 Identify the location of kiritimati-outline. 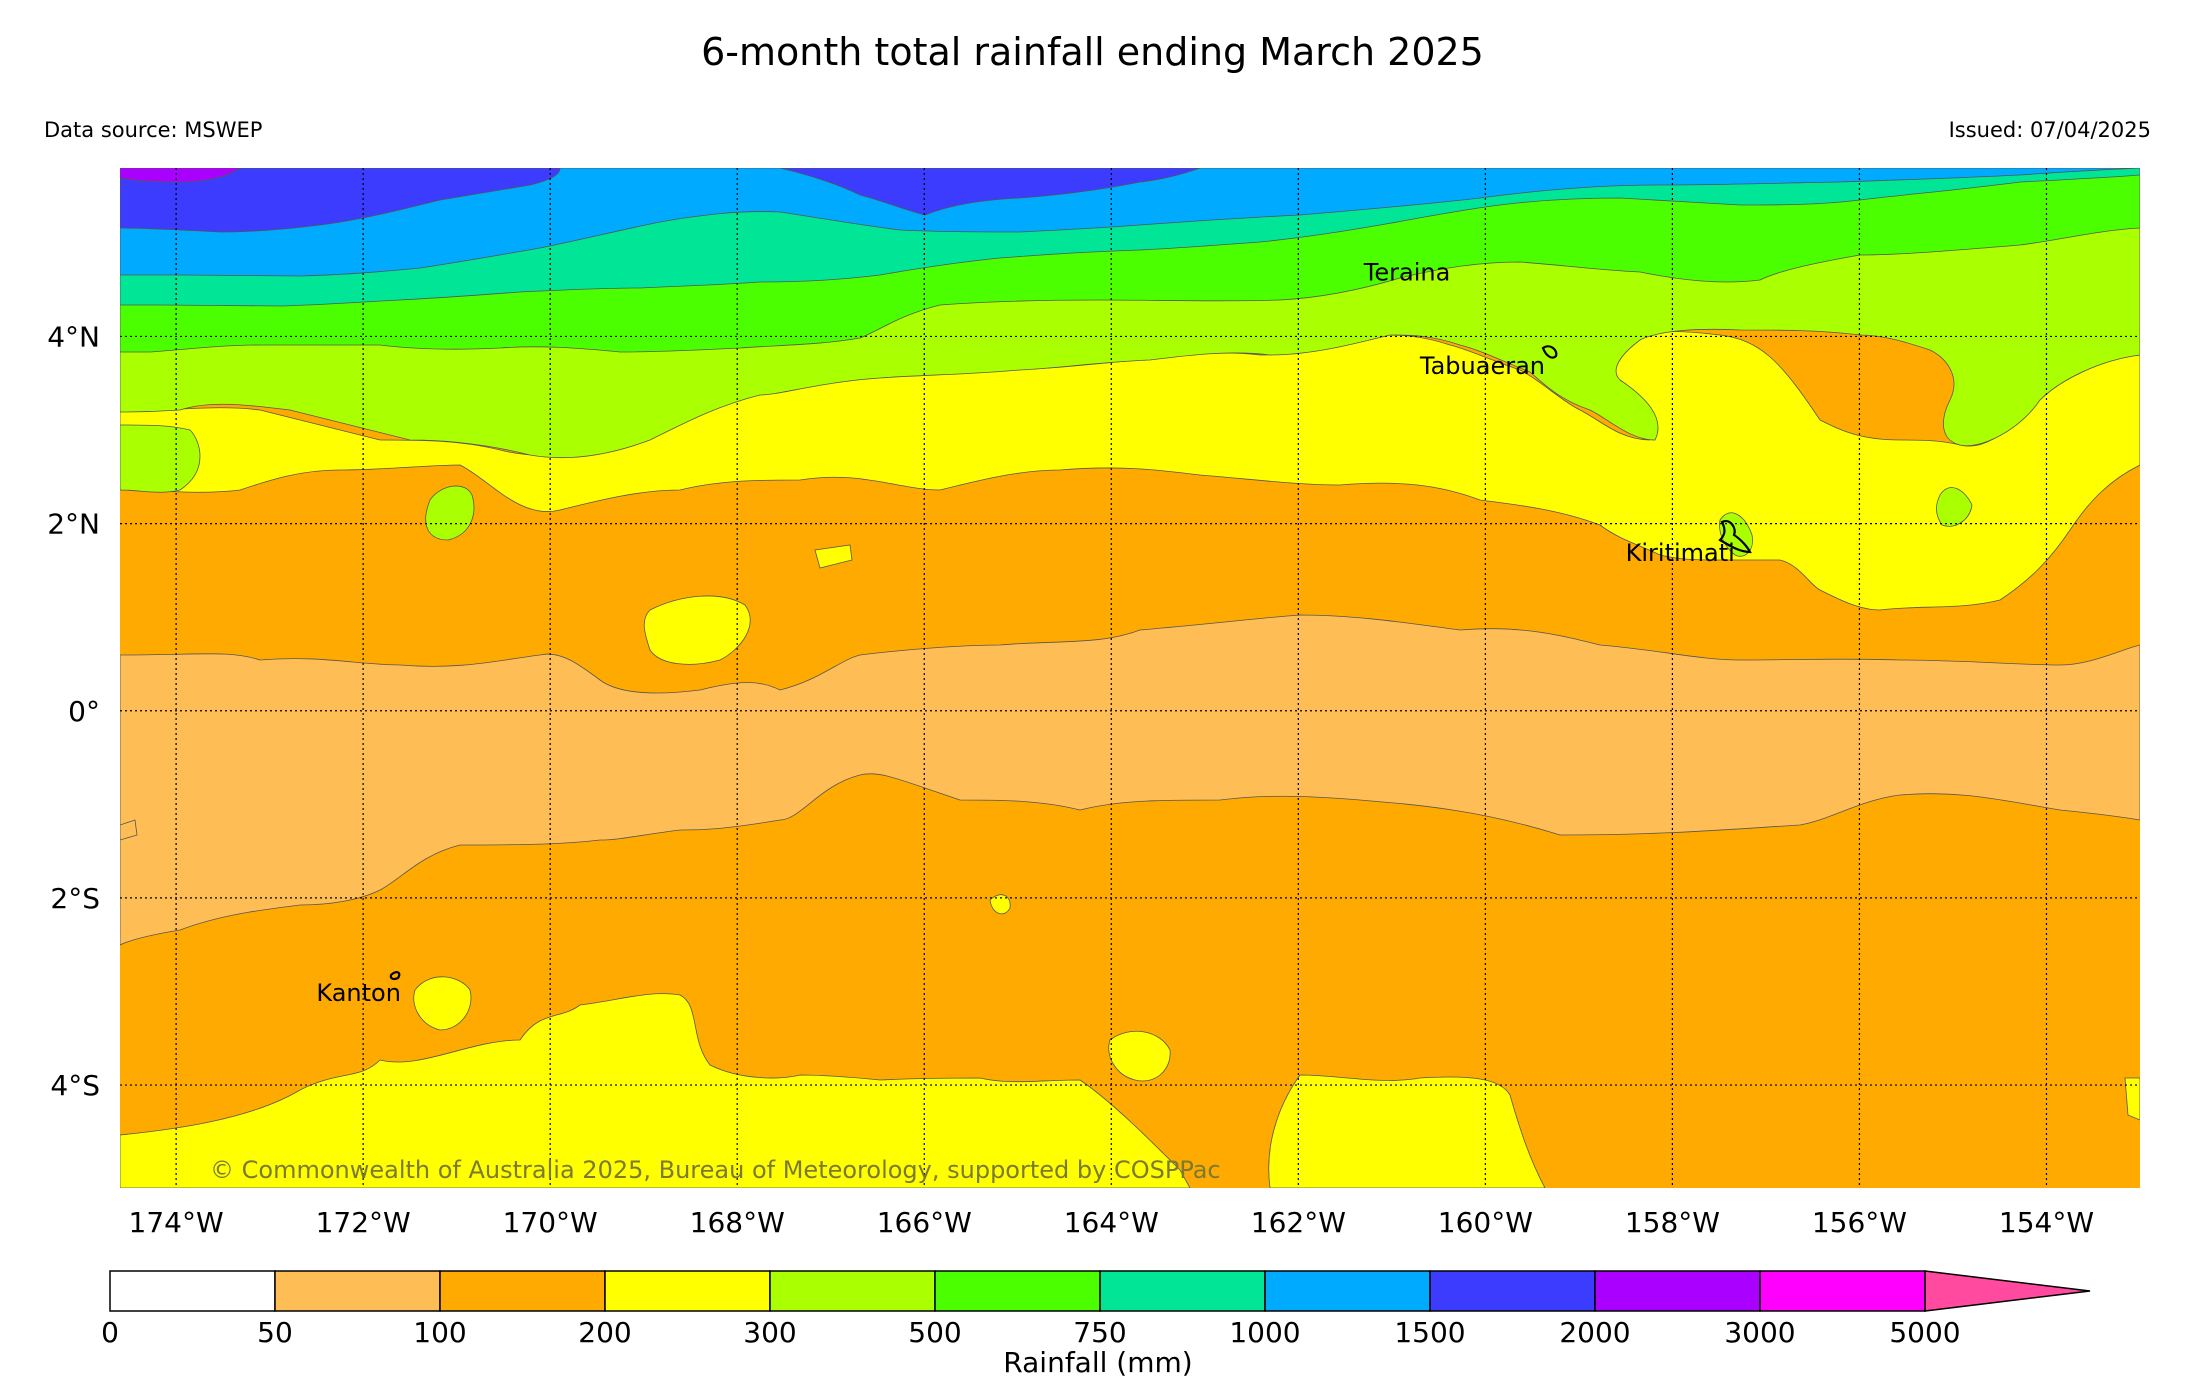
(1735, 537).